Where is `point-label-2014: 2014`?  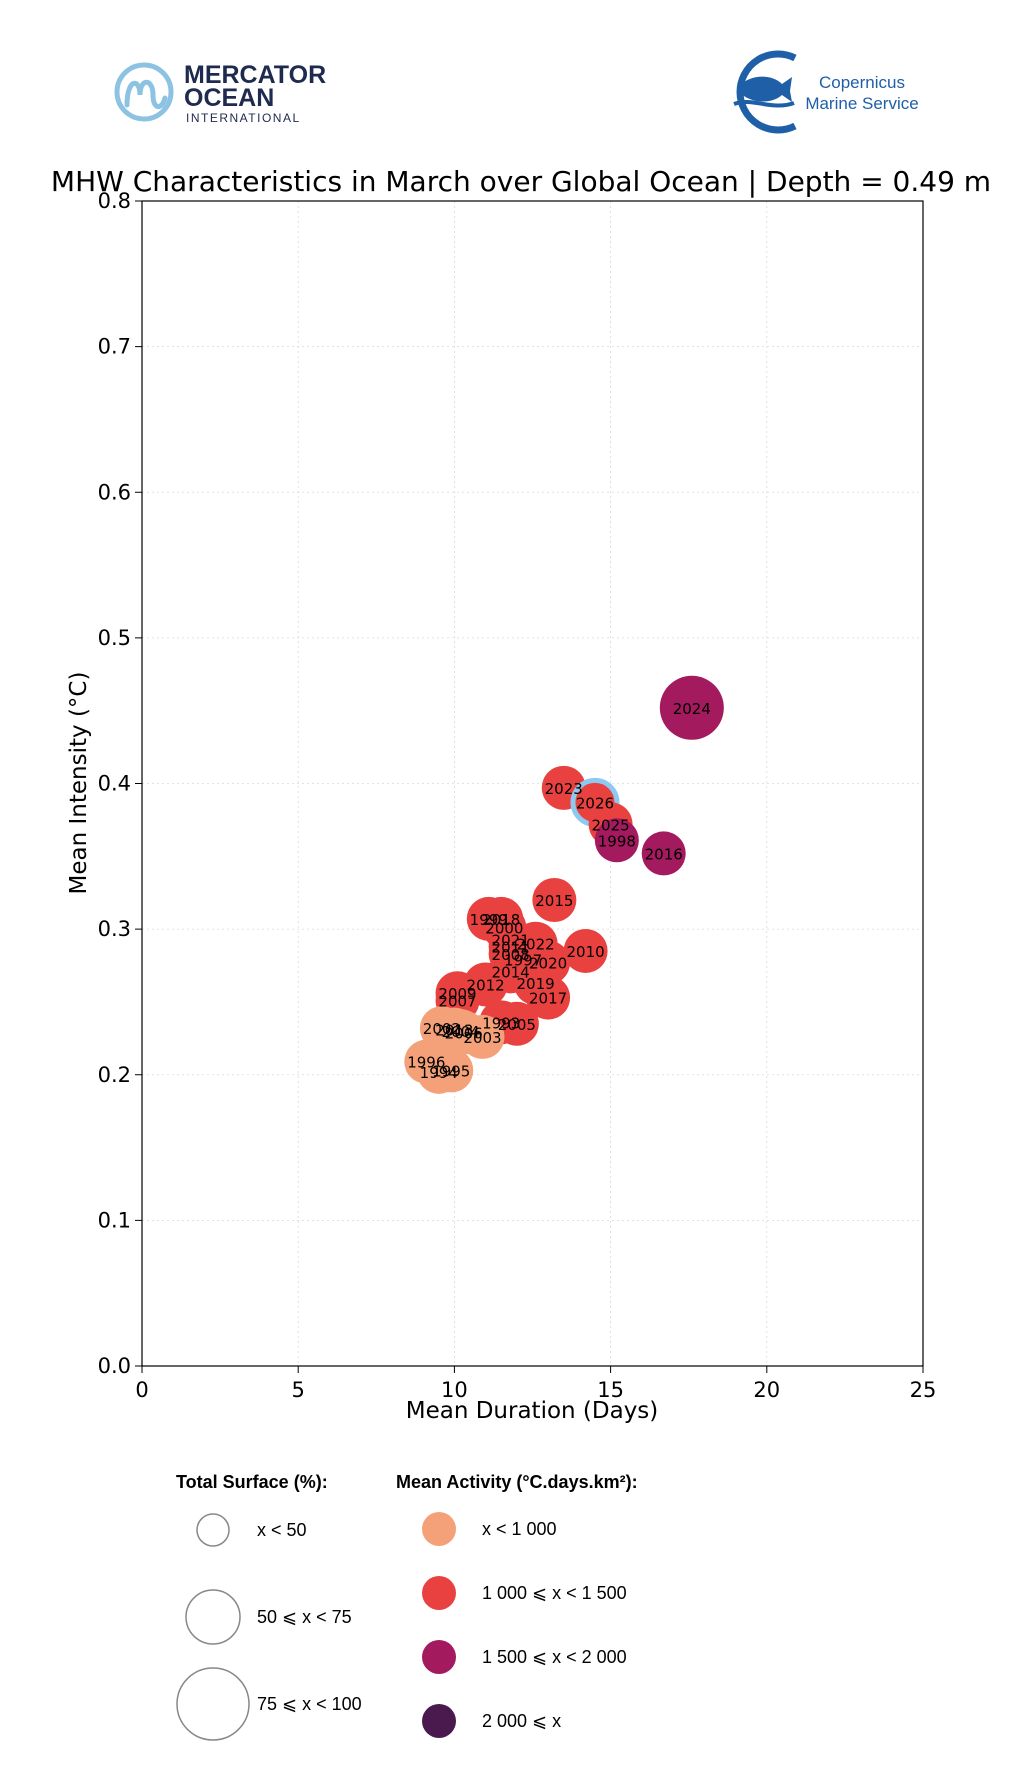
point-label-2014: 2014 is located at coordinates (511, 972).